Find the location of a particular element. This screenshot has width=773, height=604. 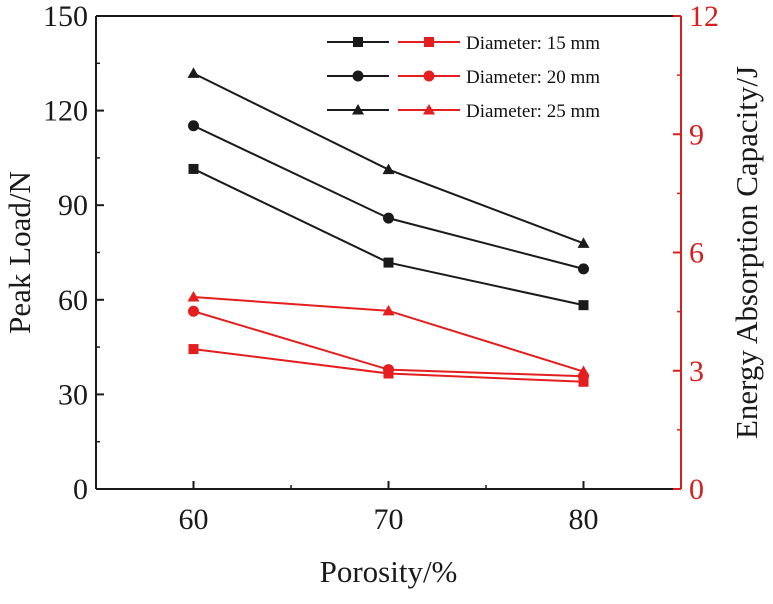

y-tick-label: 60 is located at coordinates (73, 300).